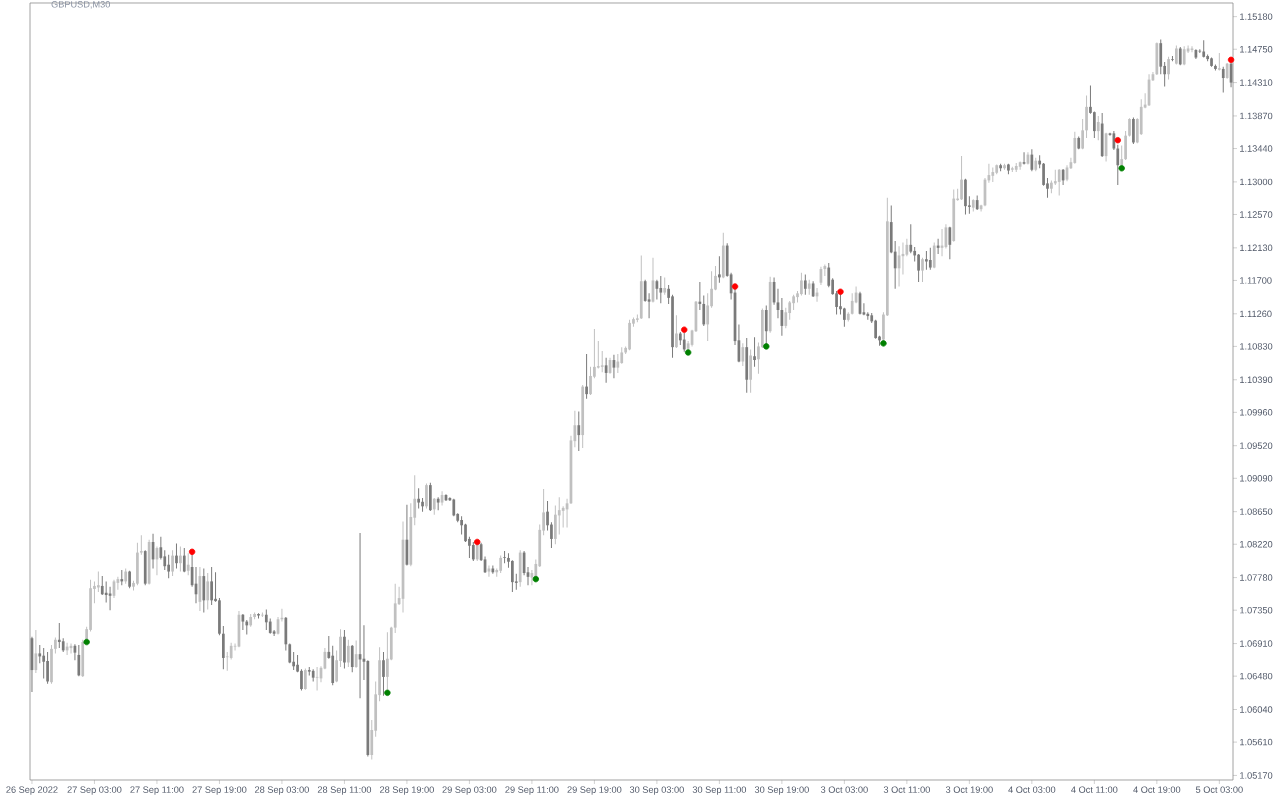 This screenshot has width=1280, height=800. I want to click on y-tick-label: 1.10830, so click(1256, 346).